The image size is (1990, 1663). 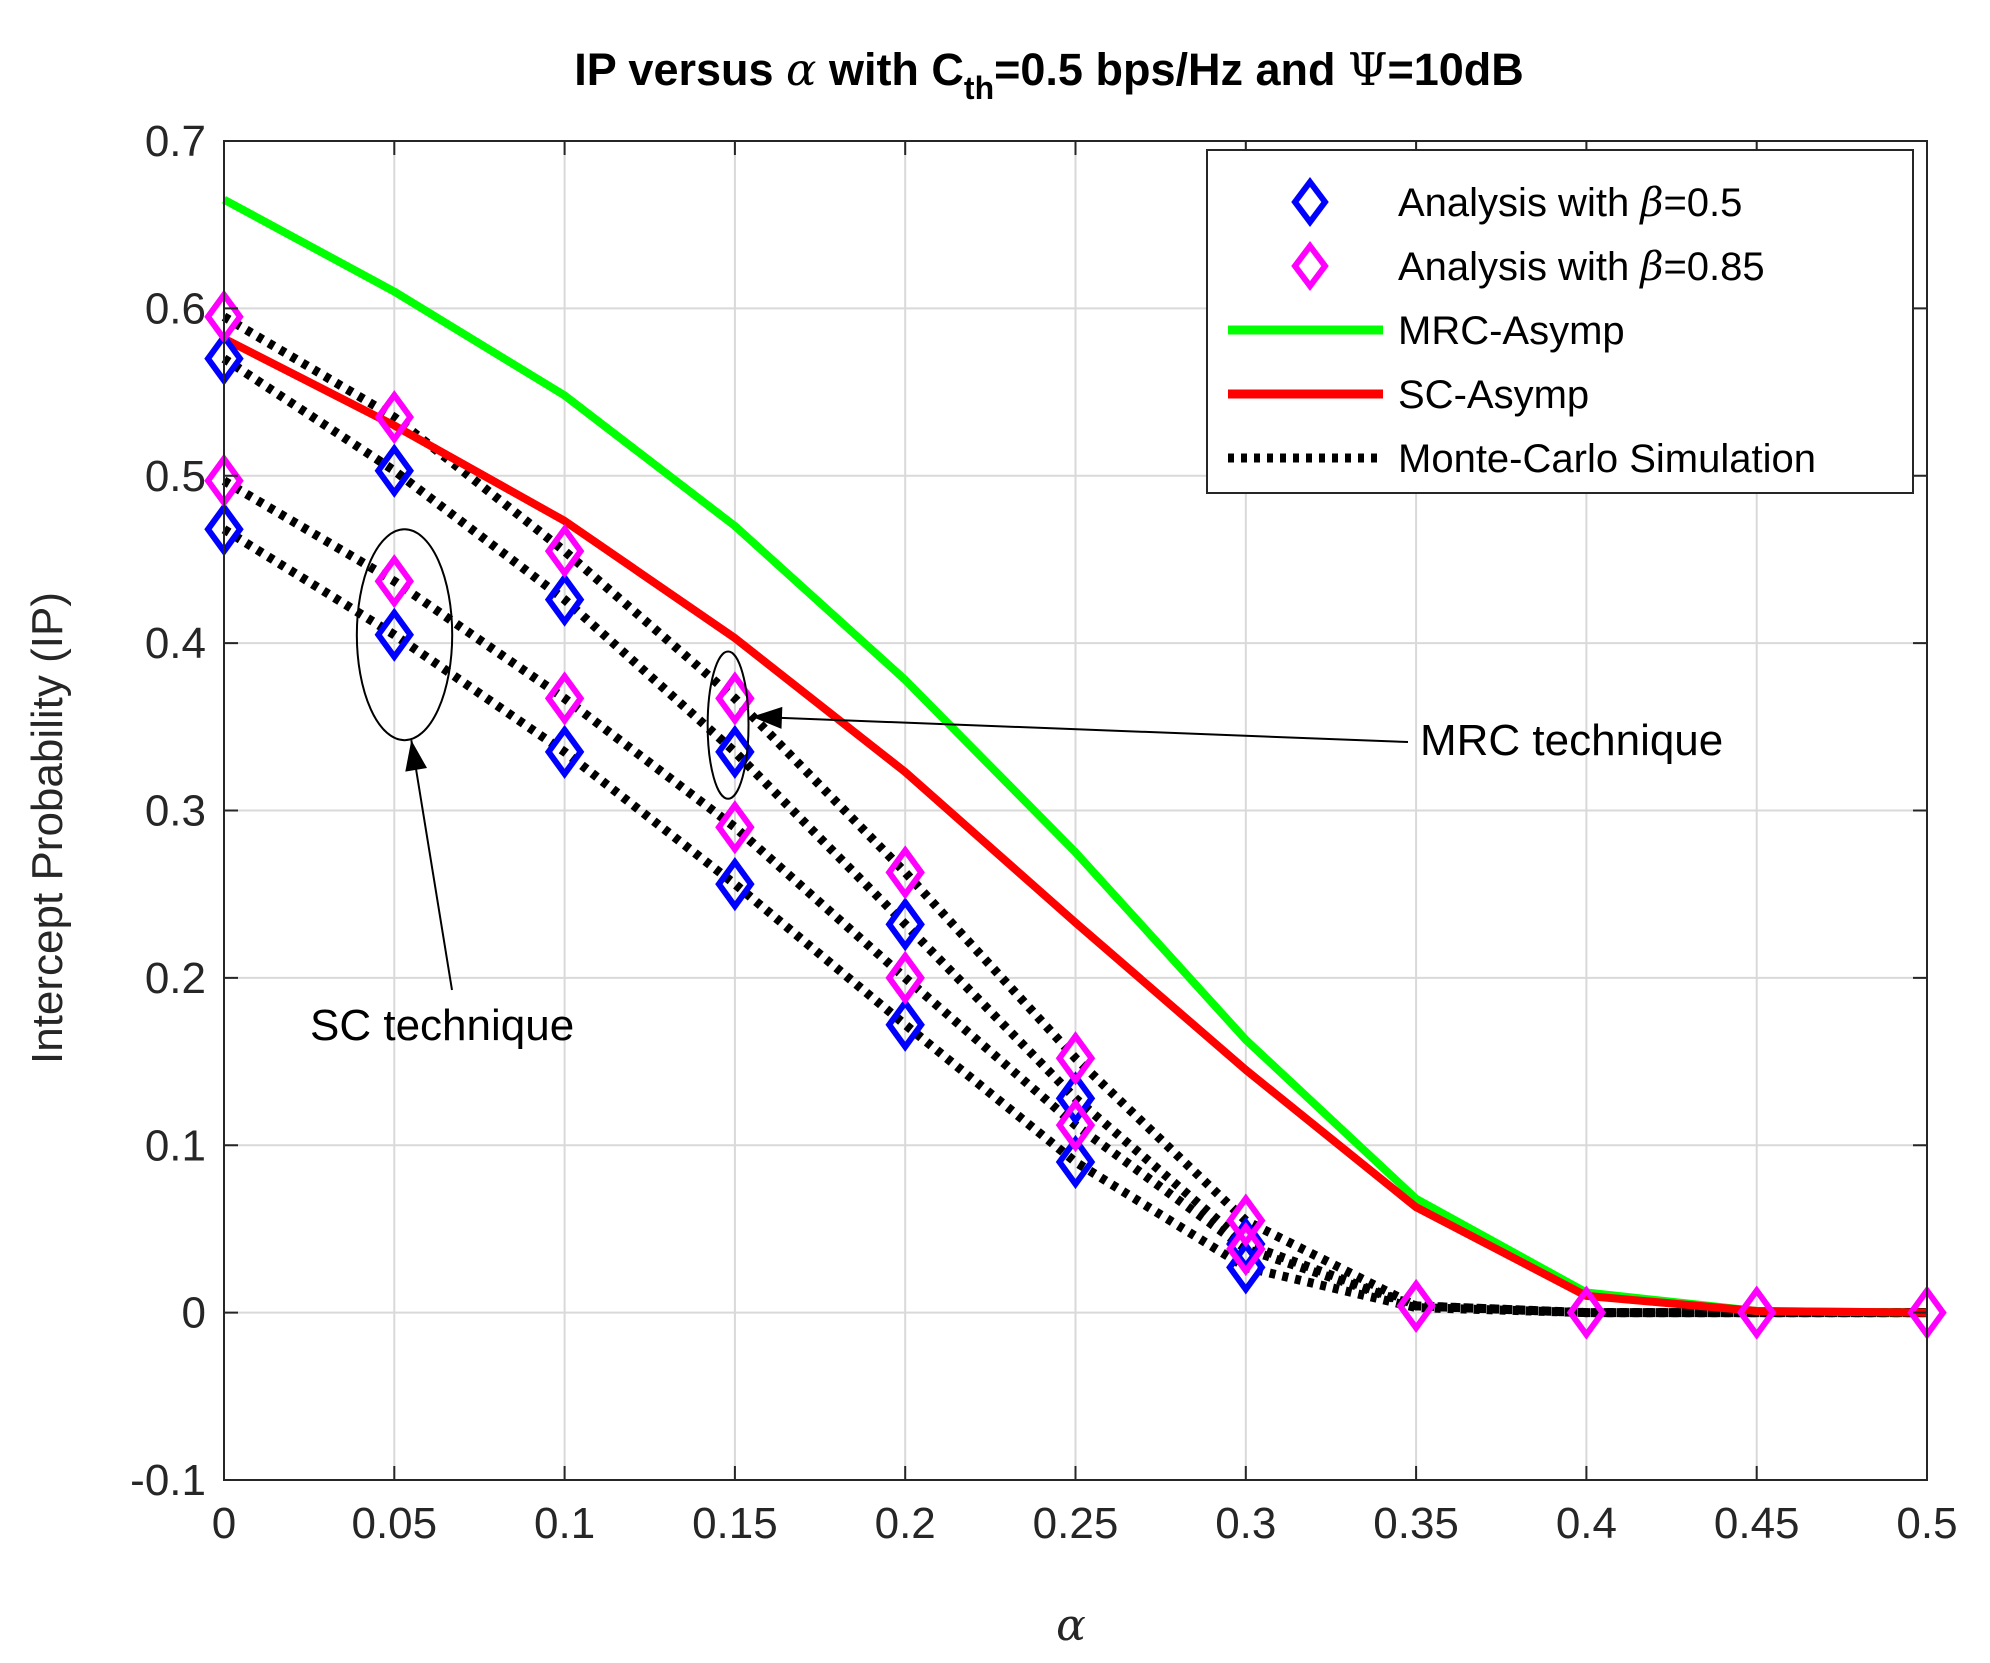 I want to click on sc-ellipse, so click(x=404, y=635).